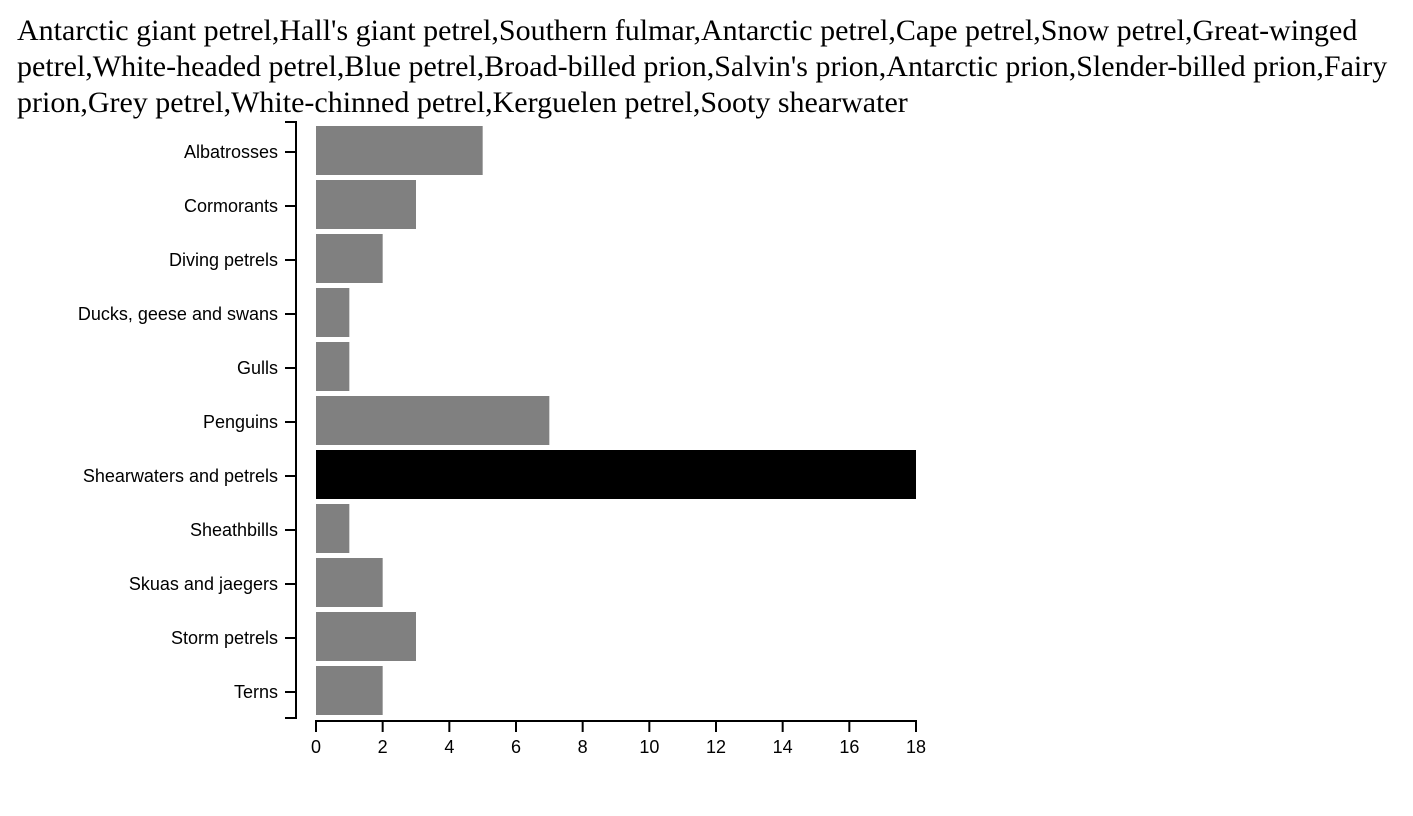 The width and height of the screenshot is (1413, 816). Describe the element at coordinates (257, 368) in the screenshot. I see `y-tick-label: Gulls` at that location.